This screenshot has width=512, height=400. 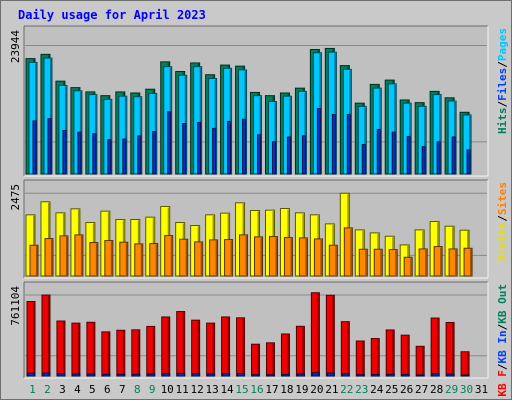 What do you see at coordinates (436, 389) in the screenshot?
I see `x-tick-label-day-28: 28` at bounding box center [436, 389].